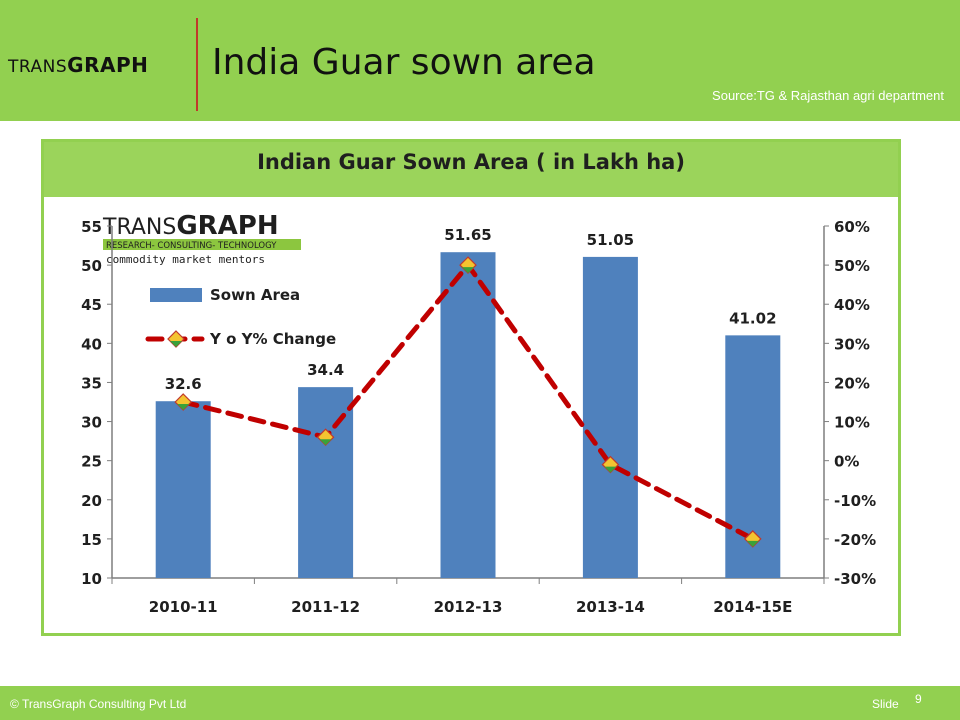  I want to click on header-divider, so click(197, 64).